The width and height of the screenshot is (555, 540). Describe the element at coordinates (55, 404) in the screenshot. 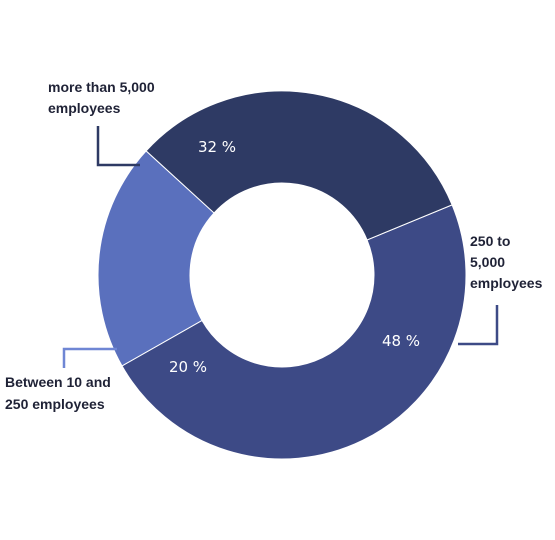

I see `slice-category-label: 250 employees` at that location.